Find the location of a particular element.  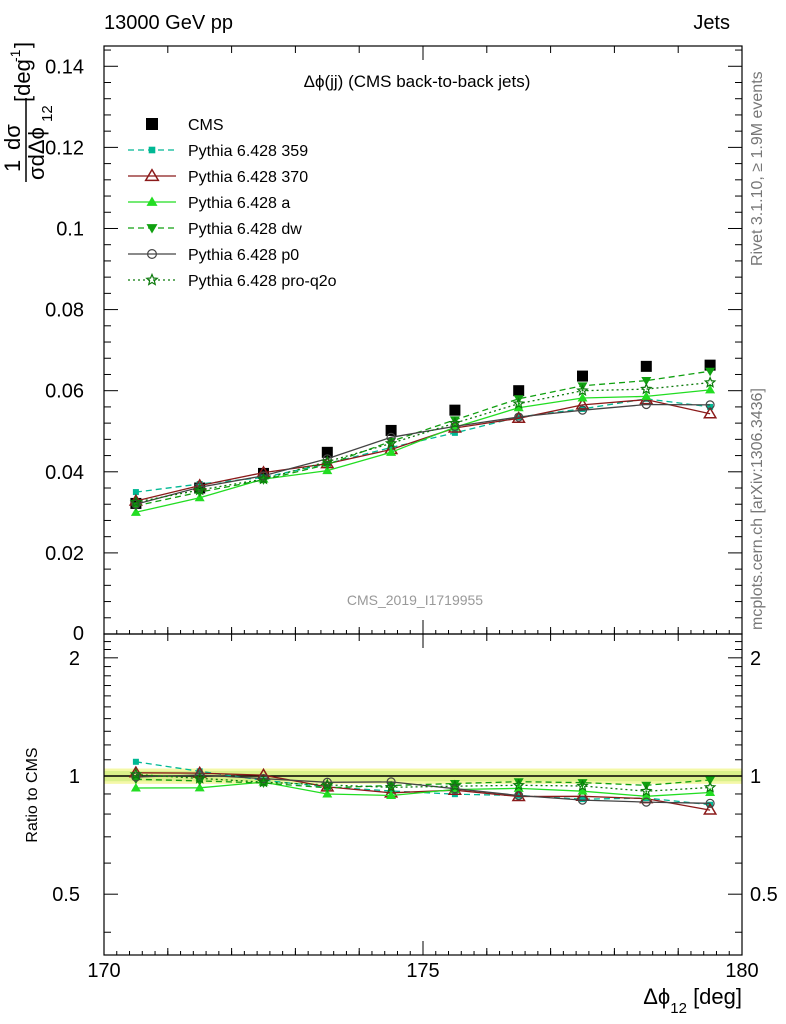

series-pythia-6-428-p0 is located at coordinates (423, 454).